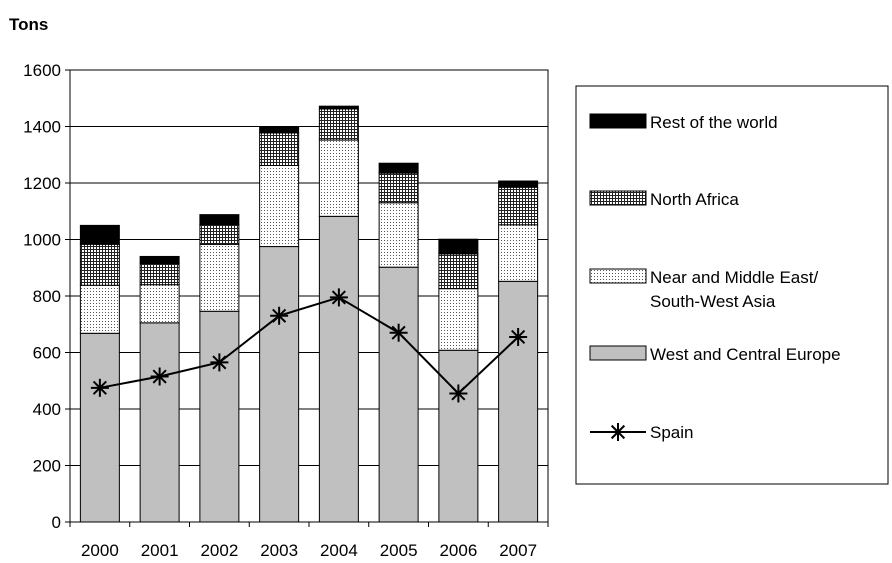 This screenshot has width=892, height=563. What do you see at coordinates (458, 319) in the screenshot?
I see `bar-near-and-middle-east-south-west-asia-2006` at bounding box center [458, 319].